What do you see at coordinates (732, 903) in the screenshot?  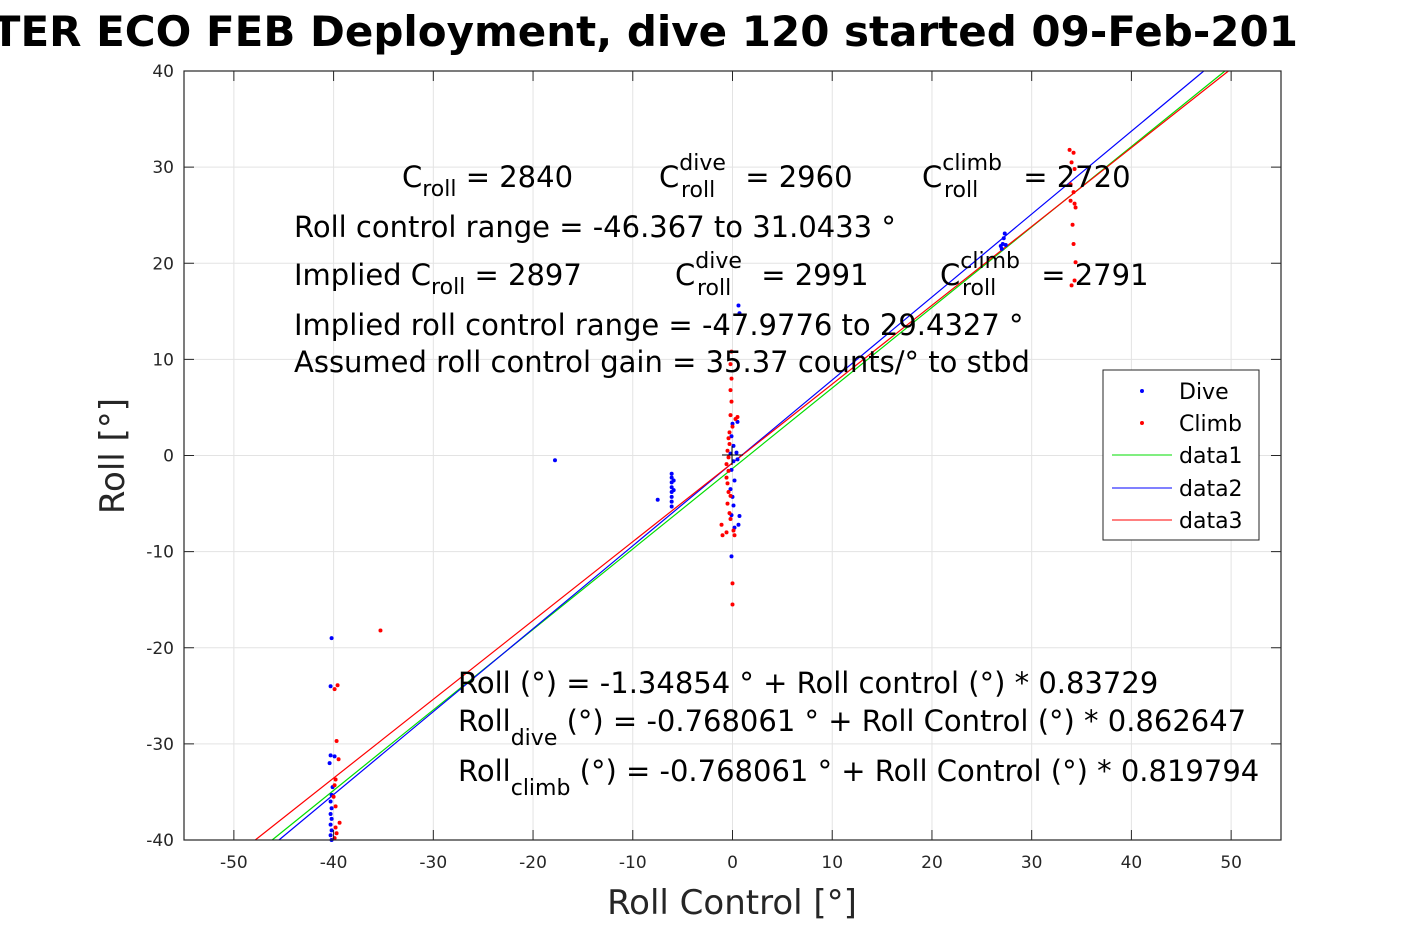 I see `x-axis-label: Roll Control [°]` at bounding box center [732, 903].